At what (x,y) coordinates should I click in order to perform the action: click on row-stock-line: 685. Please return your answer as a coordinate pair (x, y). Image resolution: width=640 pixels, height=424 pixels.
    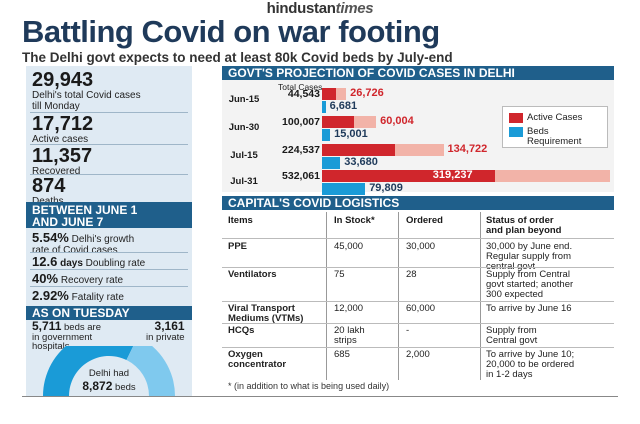
    Looking at the image, I should click on (342, 354).